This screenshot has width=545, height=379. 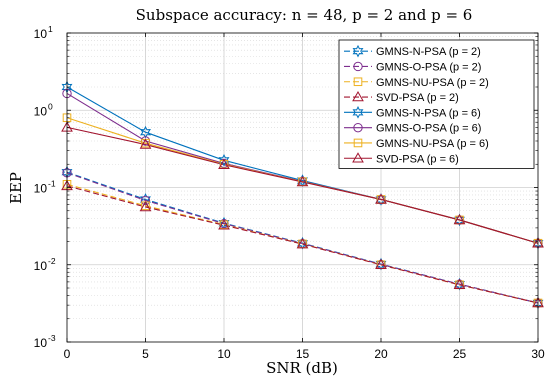 What do you see at coordinates (67, 354) in the screenshot?
I see `x-tick-label: 0` at bounding box center [67, 354].